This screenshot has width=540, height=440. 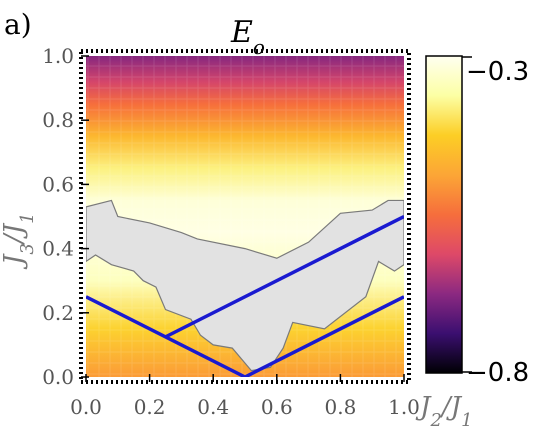 I want to click on y-tick-label: 0.0, so click(x=58, y=377).